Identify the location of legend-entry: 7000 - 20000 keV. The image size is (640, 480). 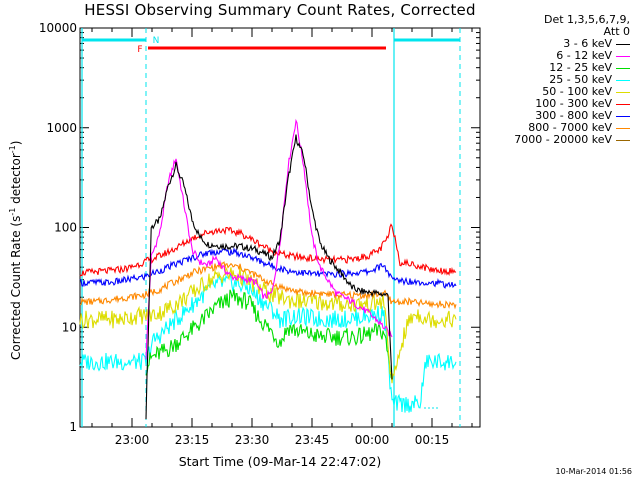
(559, 140).